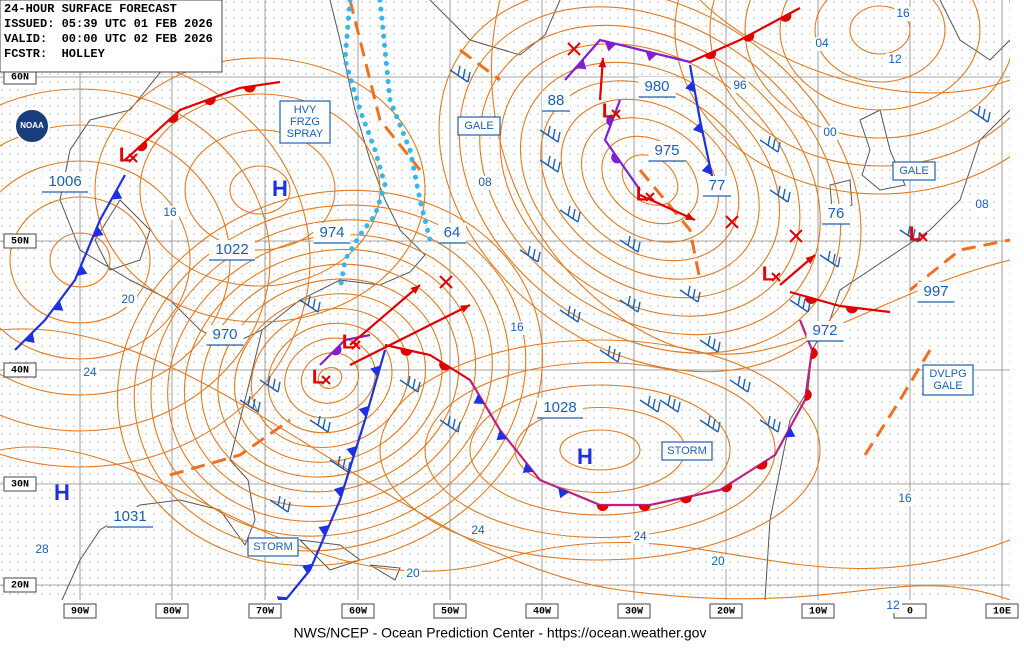  I want to click on lon-label: 60W, so click(358, 612).